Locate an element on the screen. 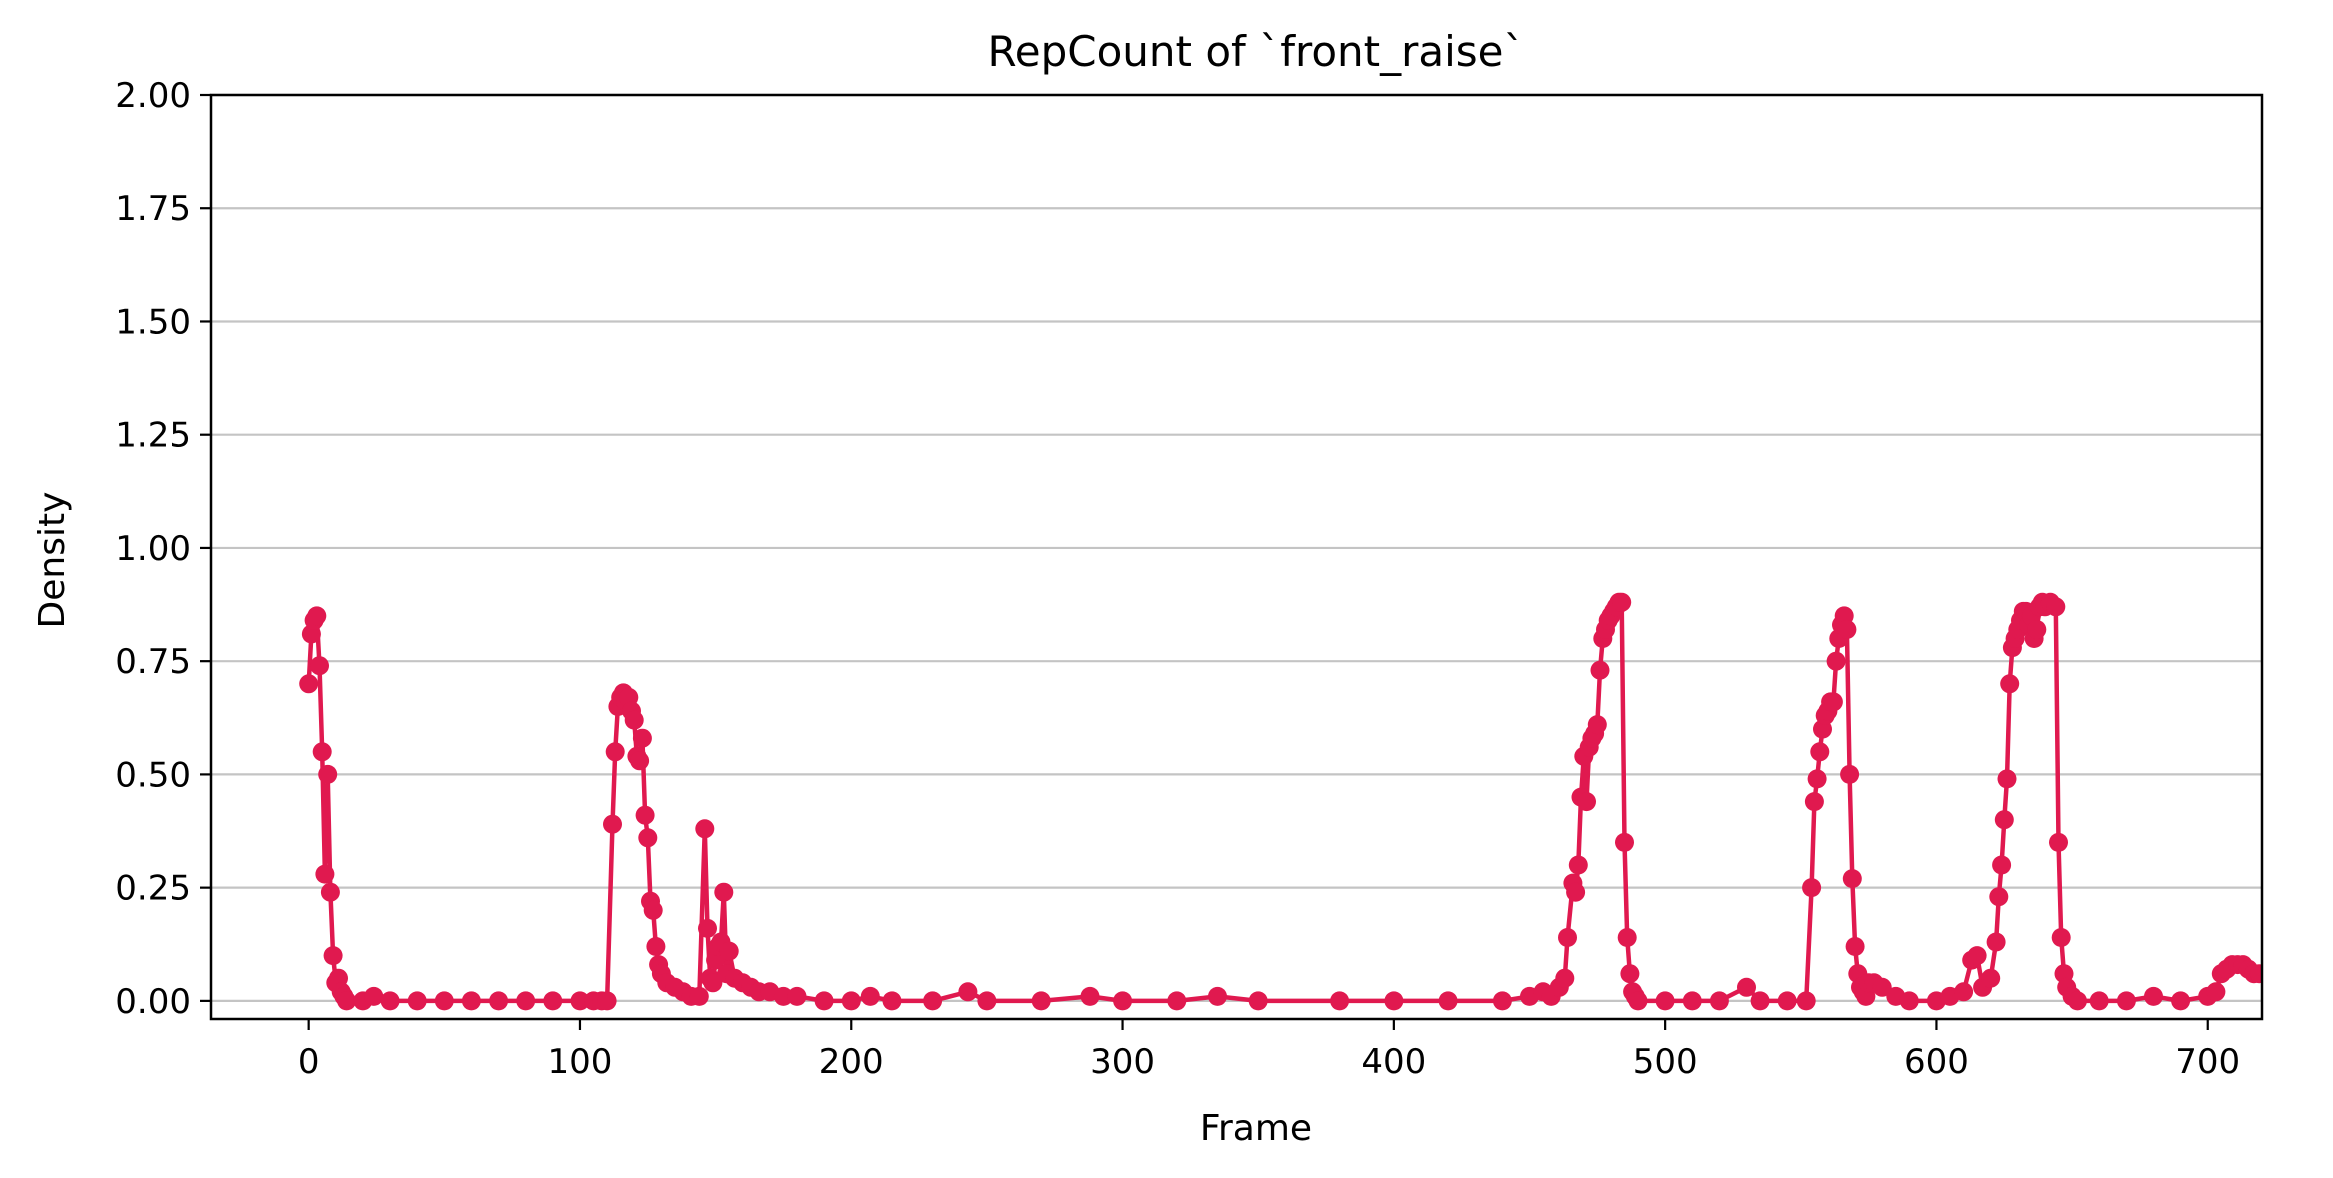  x-axis-label: Frame is located at coordinates (1256, 1128).